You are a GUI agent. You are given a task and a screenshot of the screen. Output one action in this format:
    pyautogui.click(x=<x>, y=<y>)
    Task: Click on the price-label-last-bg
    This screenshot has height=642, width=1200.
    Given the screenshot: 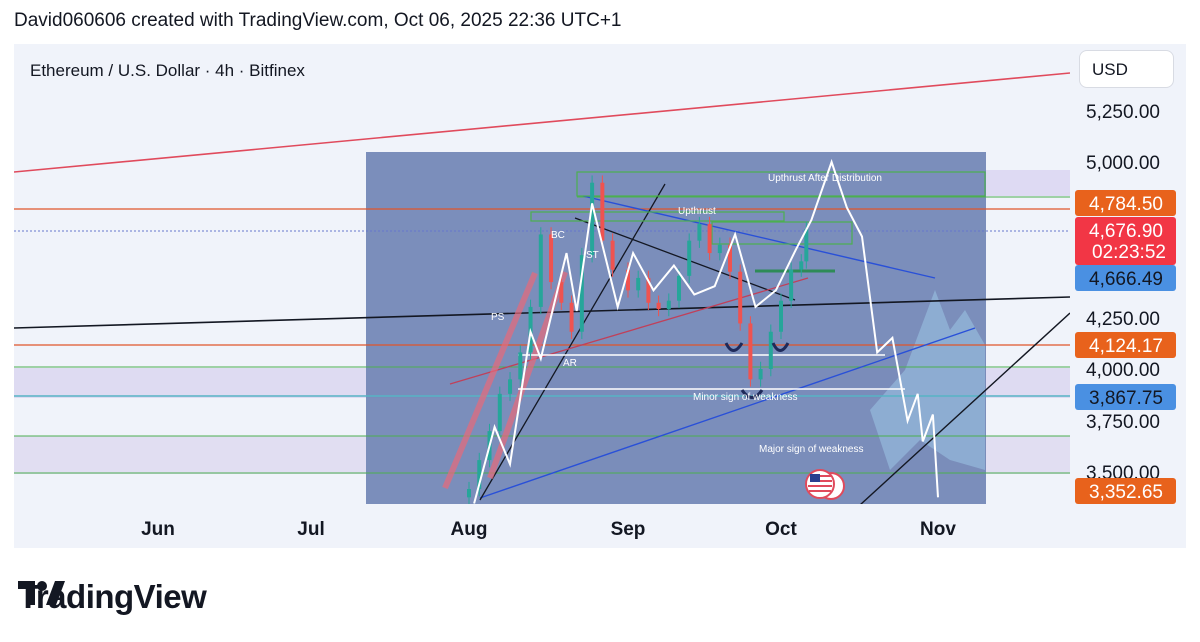 What is the action you would take?
    pyautogui.click(x=1125, y=241)
    